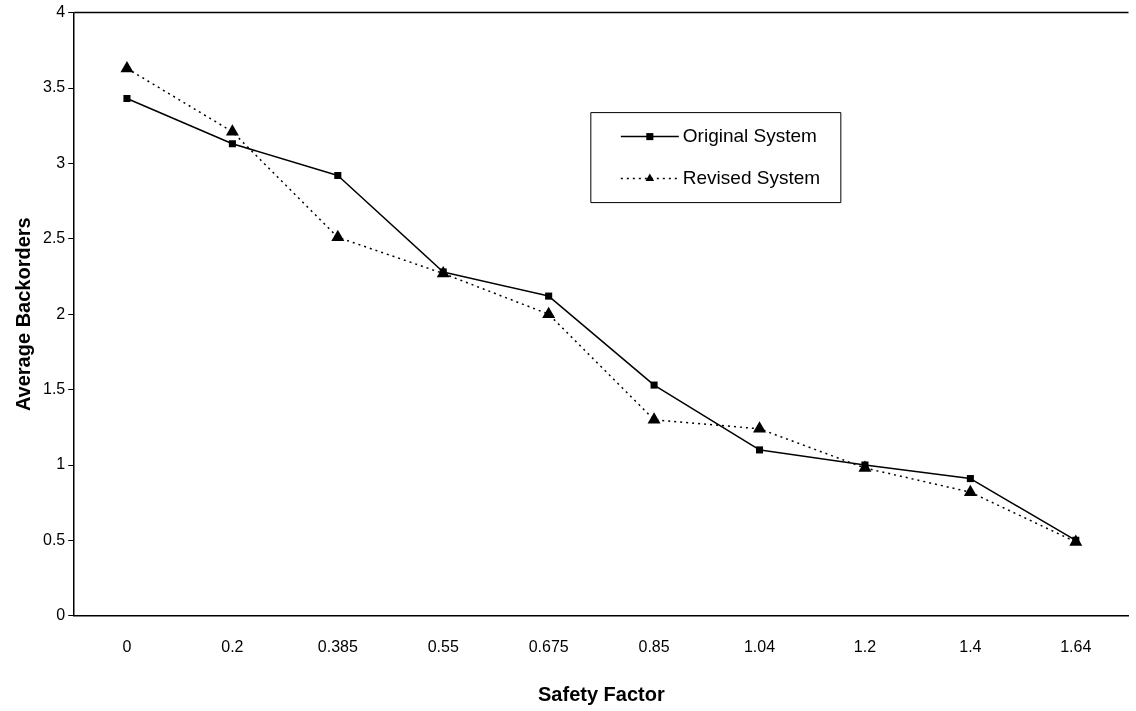  Describe the element at coordinates (54, 539) in the screenshot. I see `y-tick-label: 0.5` at that location.